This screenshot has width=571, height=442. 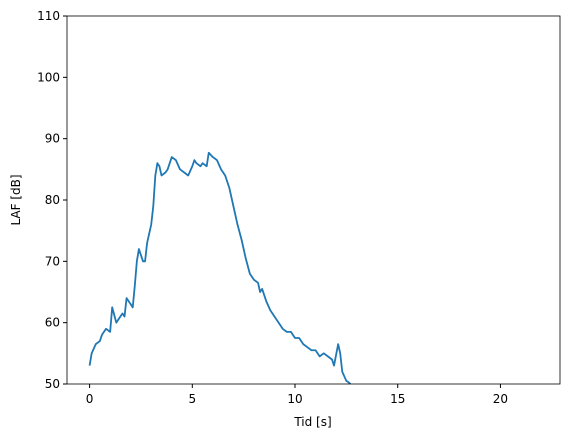 I want to click on x-tick-label: 10, so click(x=294, y=399).